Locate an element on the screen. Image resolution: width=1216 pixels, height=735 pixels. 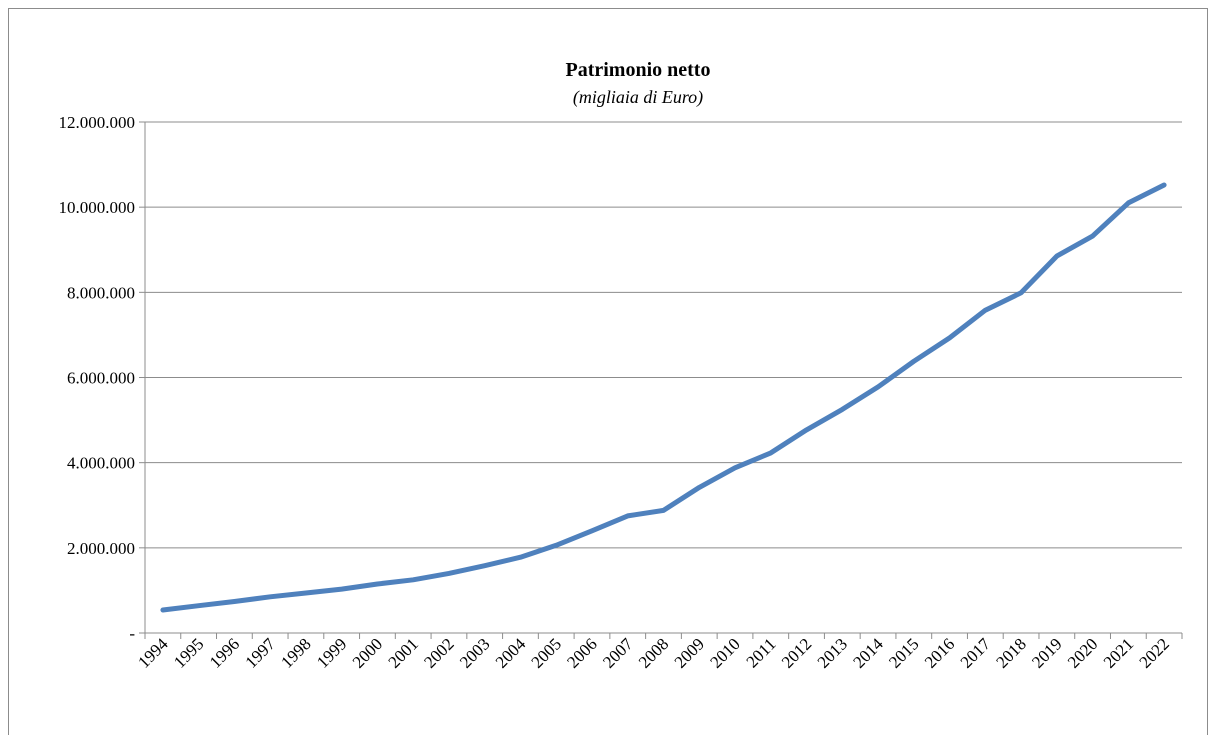
x-tick-label: 2021 is located at coordinates (1118, 652).